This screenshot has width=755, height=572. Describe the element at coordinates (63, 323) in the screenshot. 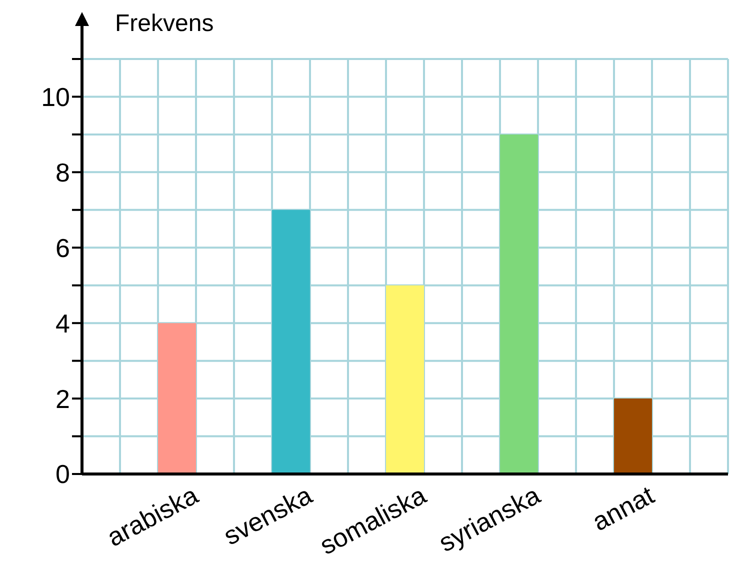

I see `y-tick-label: 4` at that location.